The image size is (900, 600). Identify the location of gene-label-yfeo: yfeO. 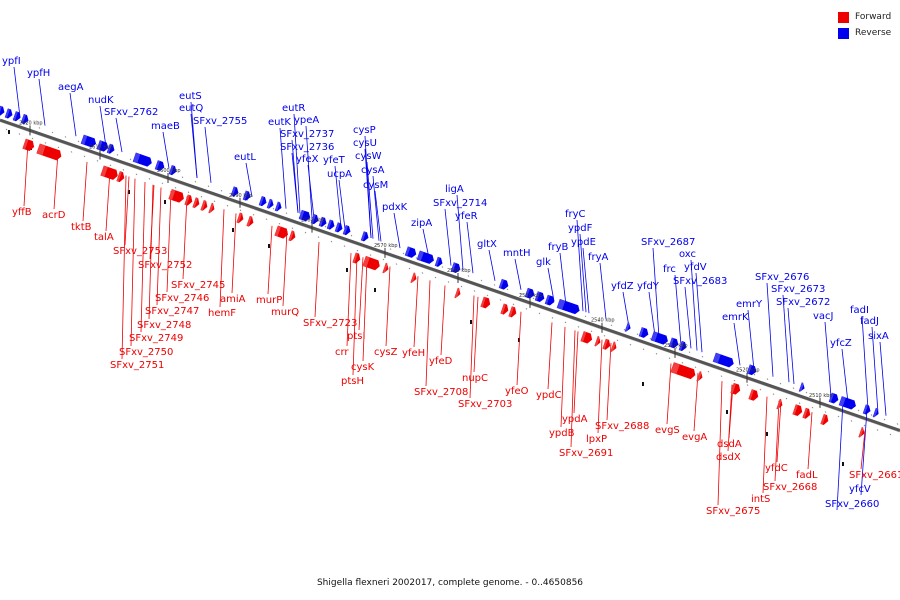
(517, 391).